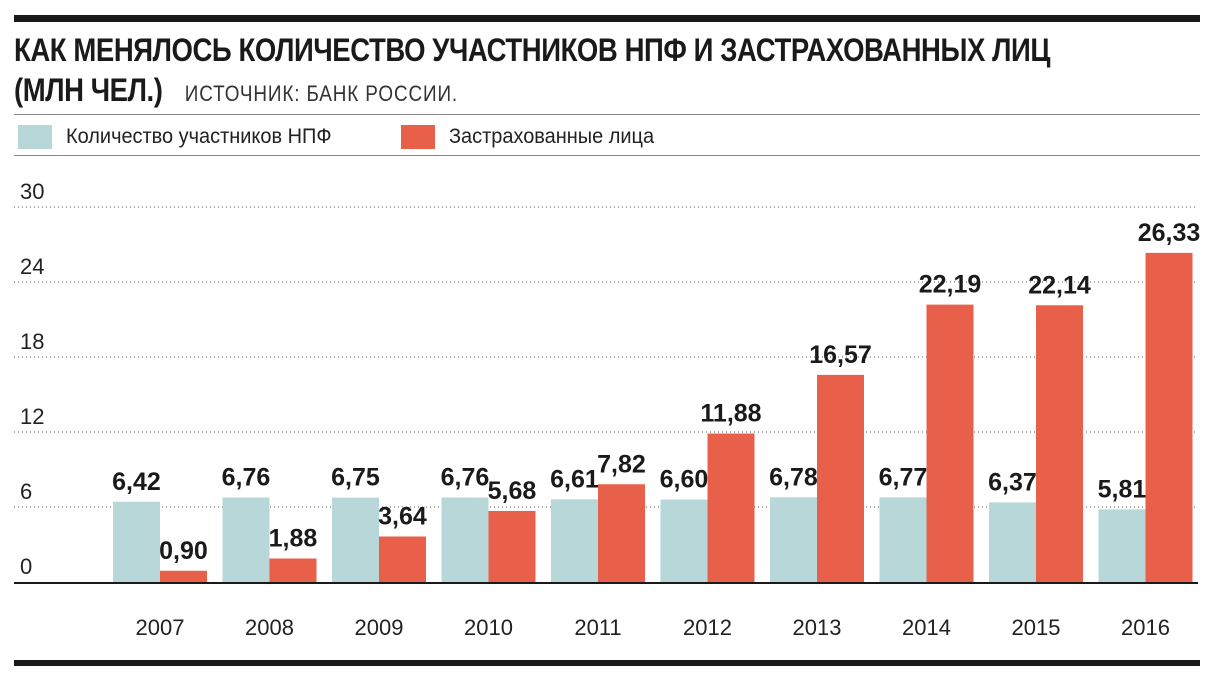 The width and height of the screenshot is (1213, 681). I want to click on y-tick-label: 12, so click(32, 416).